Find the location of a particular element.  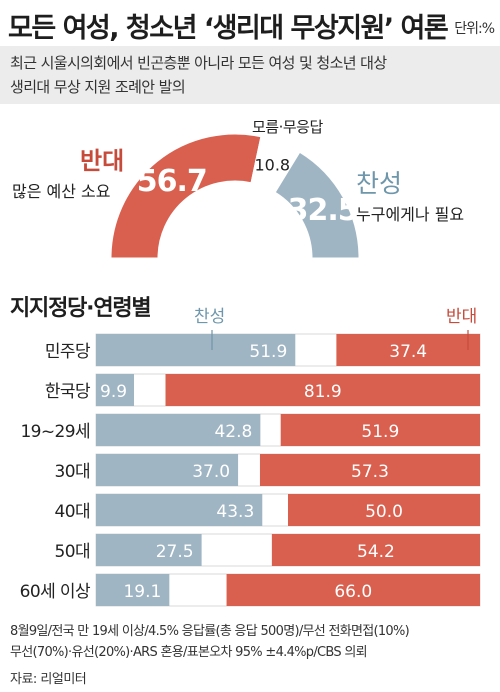

oppose-value: 81.9 is located at coordinates (323, 392).